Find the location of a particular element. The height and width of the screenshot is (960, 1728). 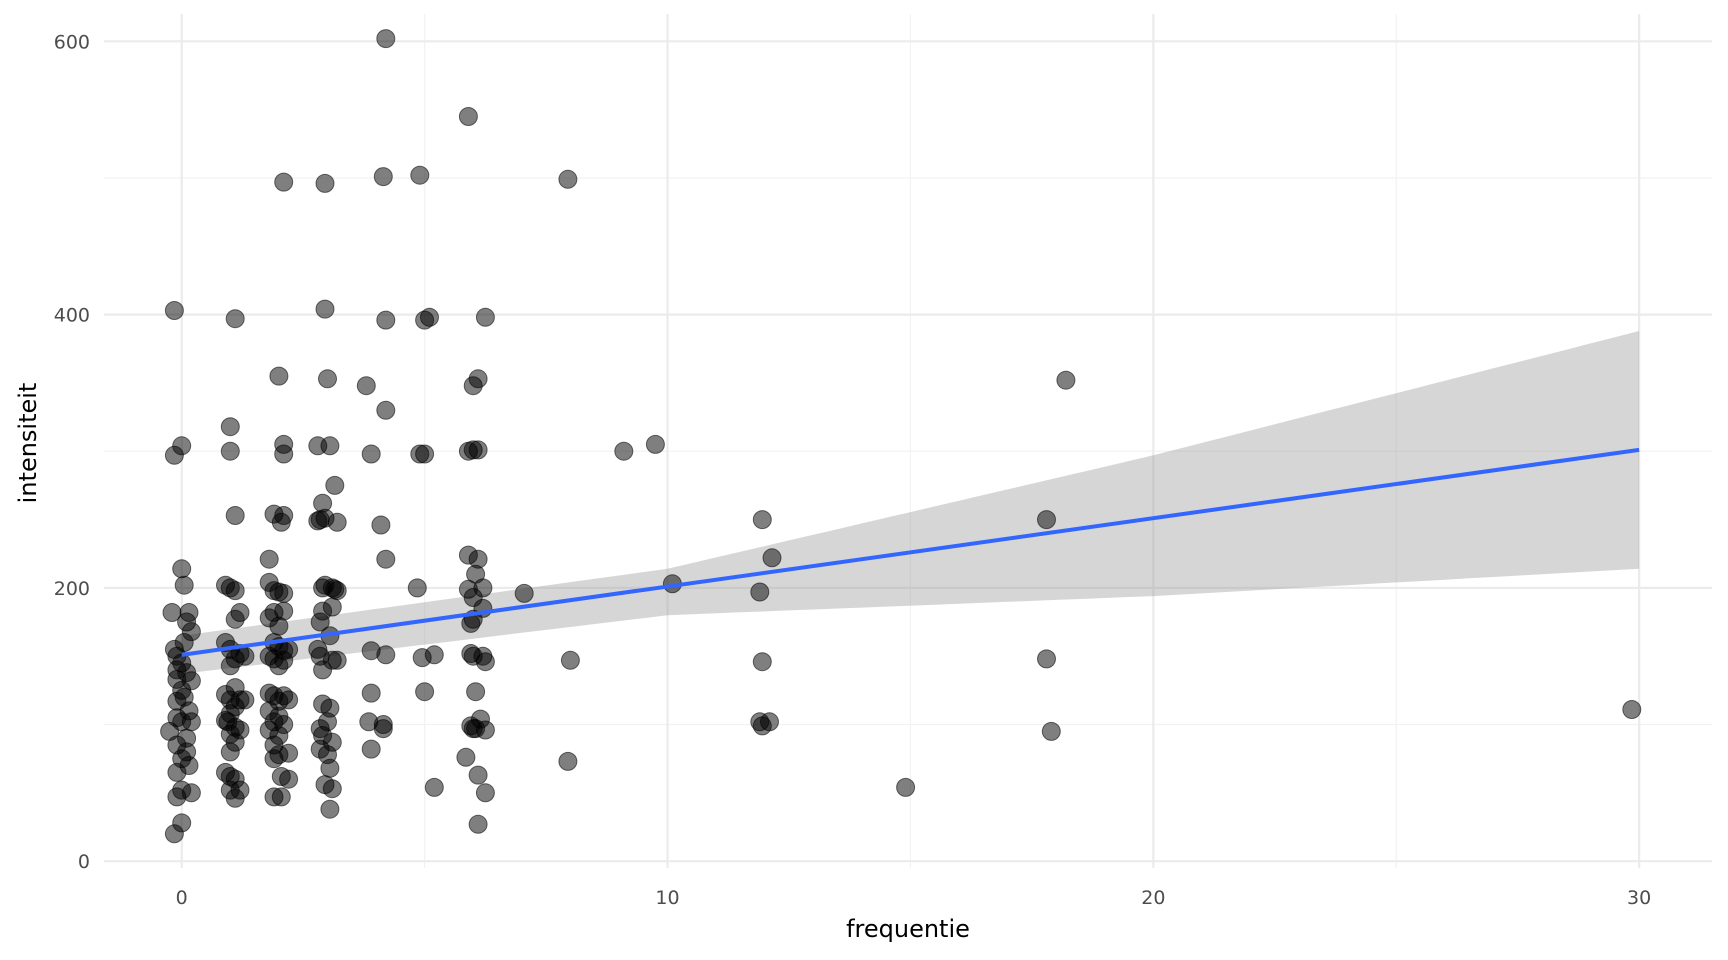

x-tick-label: 0 is located at coordinates (182, 898).